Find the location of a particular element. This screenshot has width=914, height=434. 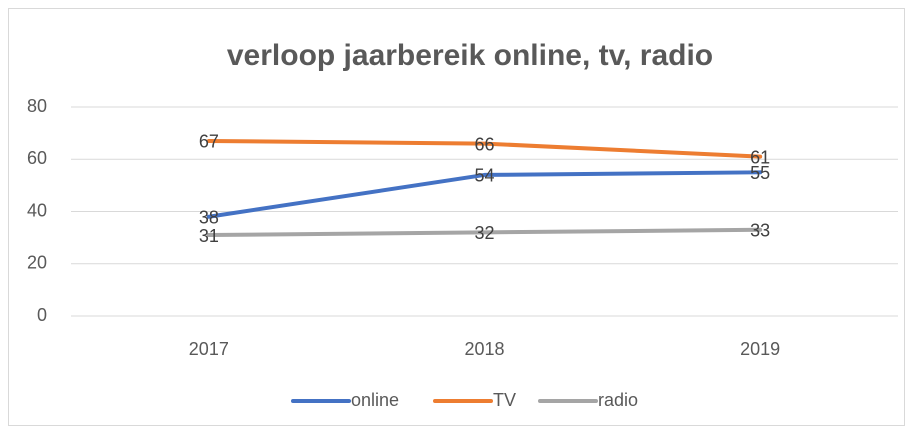

legend-label: online is located at coordinates (375, 400).